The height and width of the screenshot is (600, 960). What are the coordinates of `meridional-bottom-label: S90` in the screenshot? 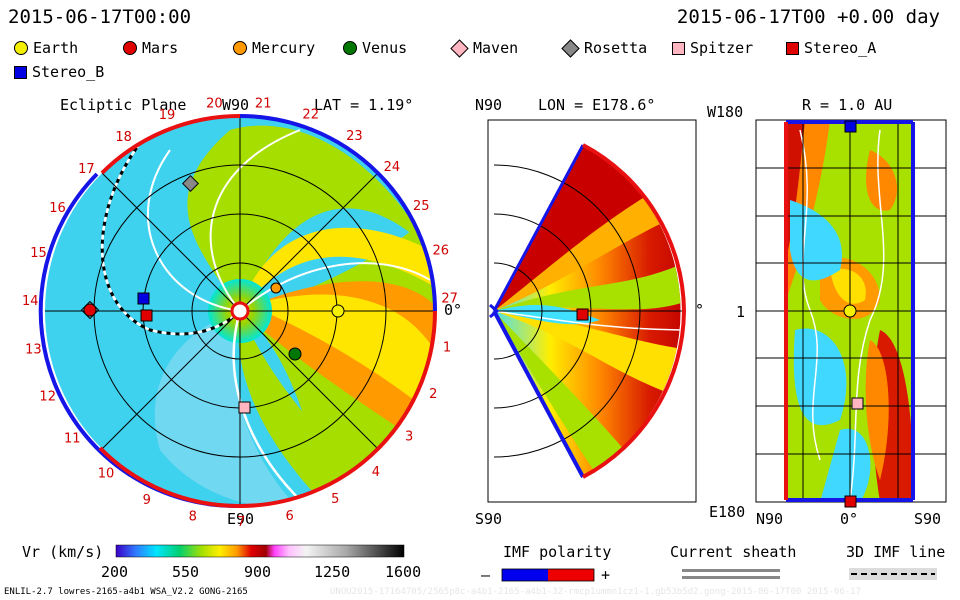 It's located at (489, 519).